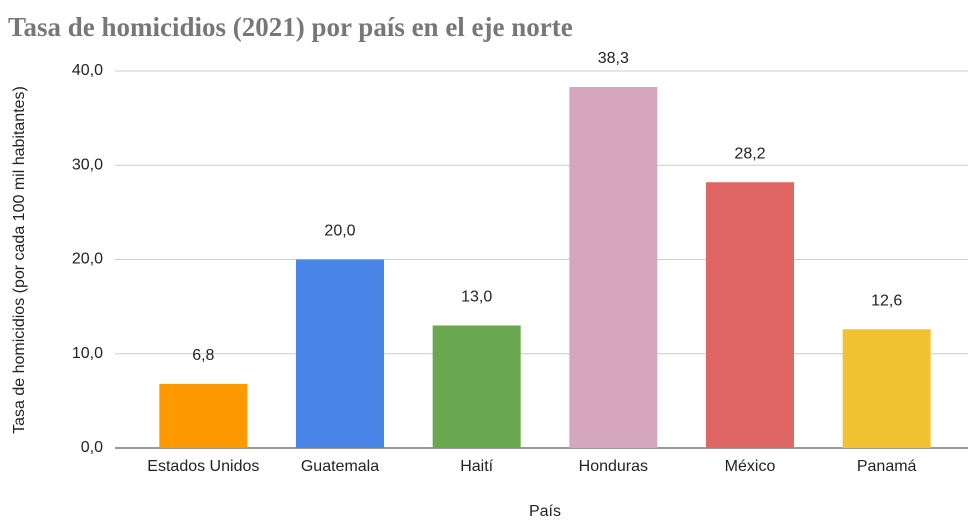 The height and width of the screenshot is (520, 969). What do you see at coordinates (87, 259) in the screenshot?
I see `y-tick-label: 20,0` at bounding box center [87, 259].